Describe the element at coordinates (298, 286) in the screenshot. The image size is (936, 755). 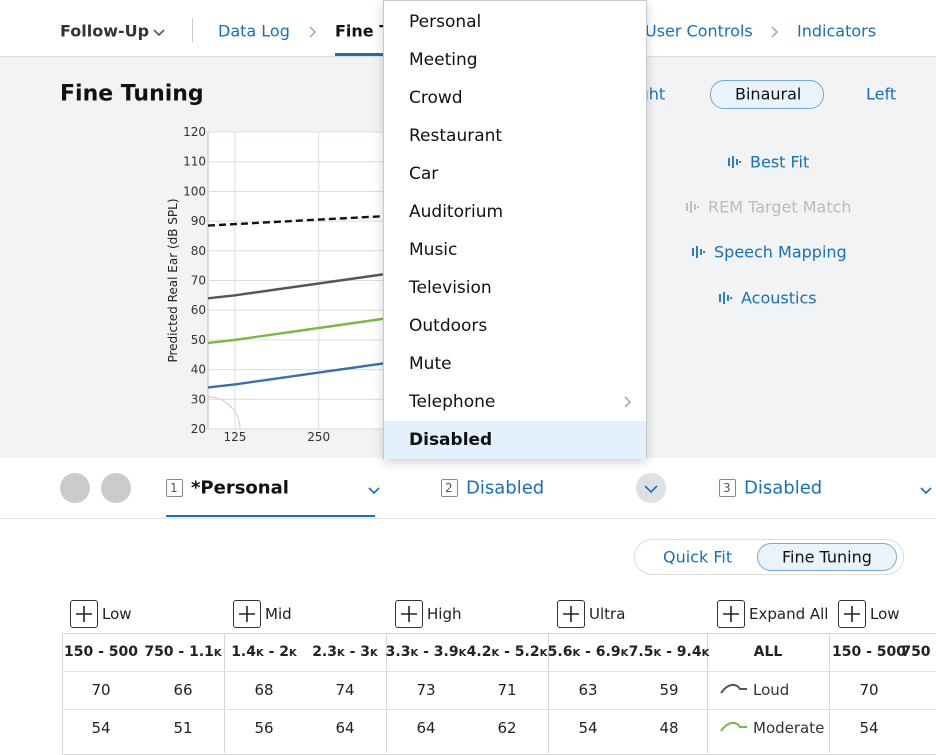
I see `series-line` at that location.